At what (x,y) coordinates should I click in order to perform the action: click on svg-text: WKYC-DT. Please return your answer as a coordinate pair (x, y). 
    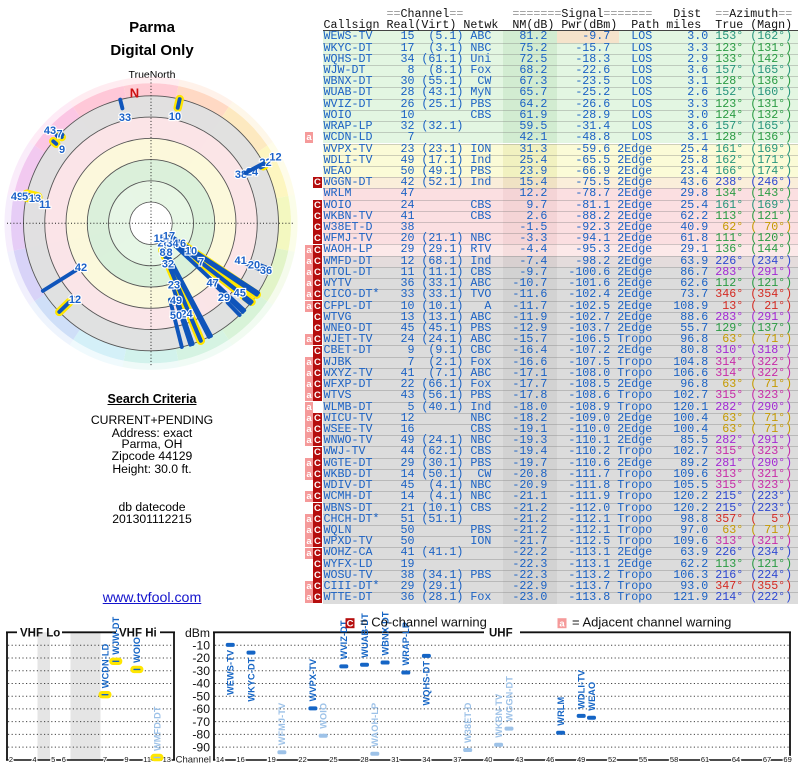
    Looking at the image, I should click on (251, 679).